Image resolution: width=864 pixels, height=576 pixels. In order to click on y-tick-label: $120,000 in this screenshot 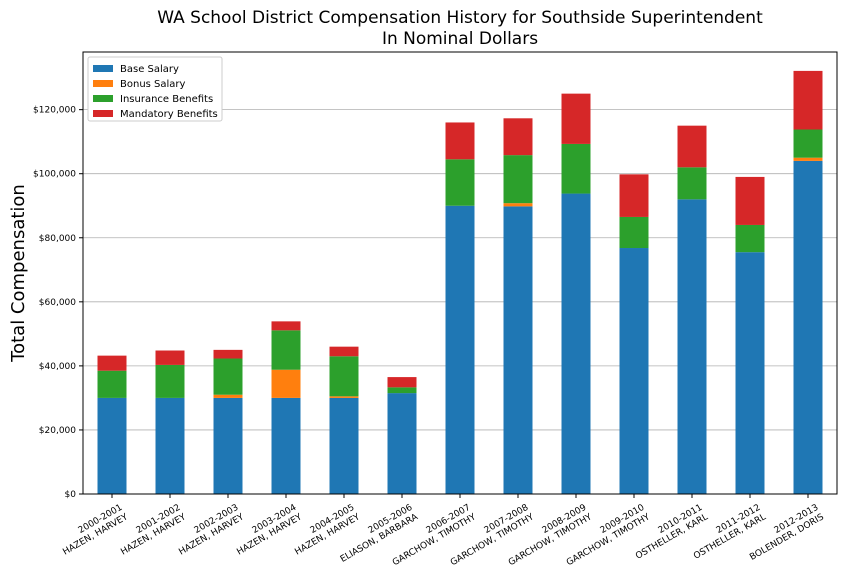, I will do `click(54, 111)`.